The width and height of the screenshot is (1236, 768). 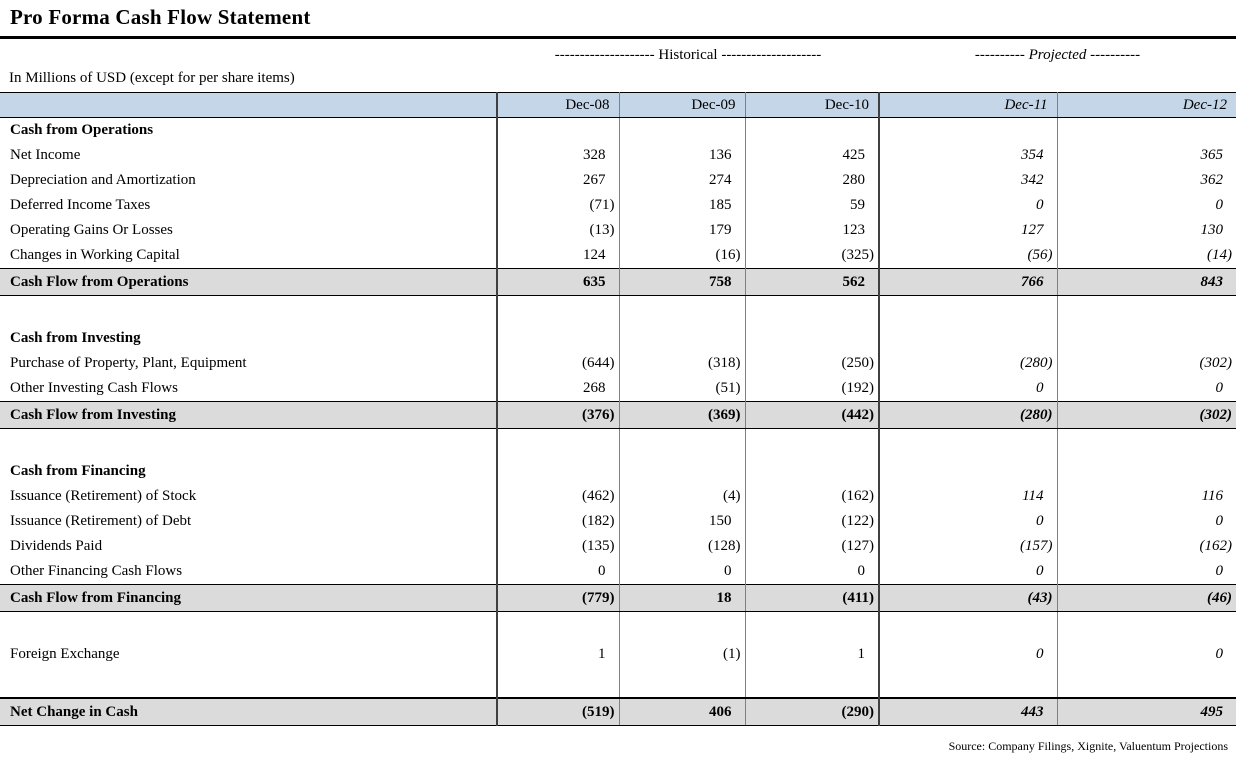 I want to click on value-cell: (644), so click(x=558, y=363).